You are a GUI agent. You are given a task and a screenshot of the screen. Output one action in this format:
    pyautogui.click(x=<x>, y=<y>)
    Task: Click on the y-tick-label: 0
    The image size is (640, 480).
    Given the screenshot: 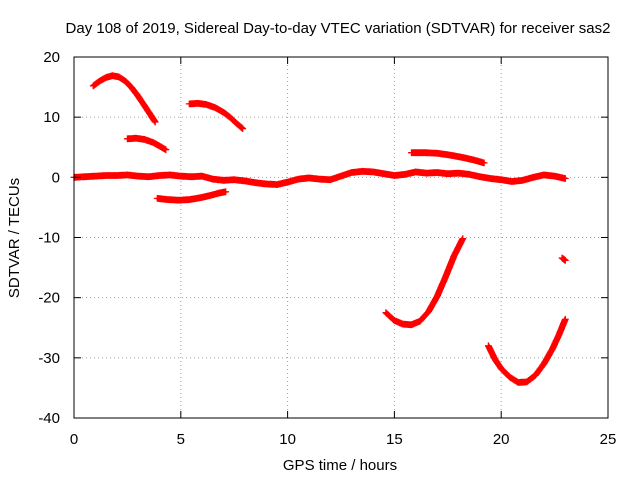 What is the action you would take?
    pyautogui.click(x=56, y=177)
    